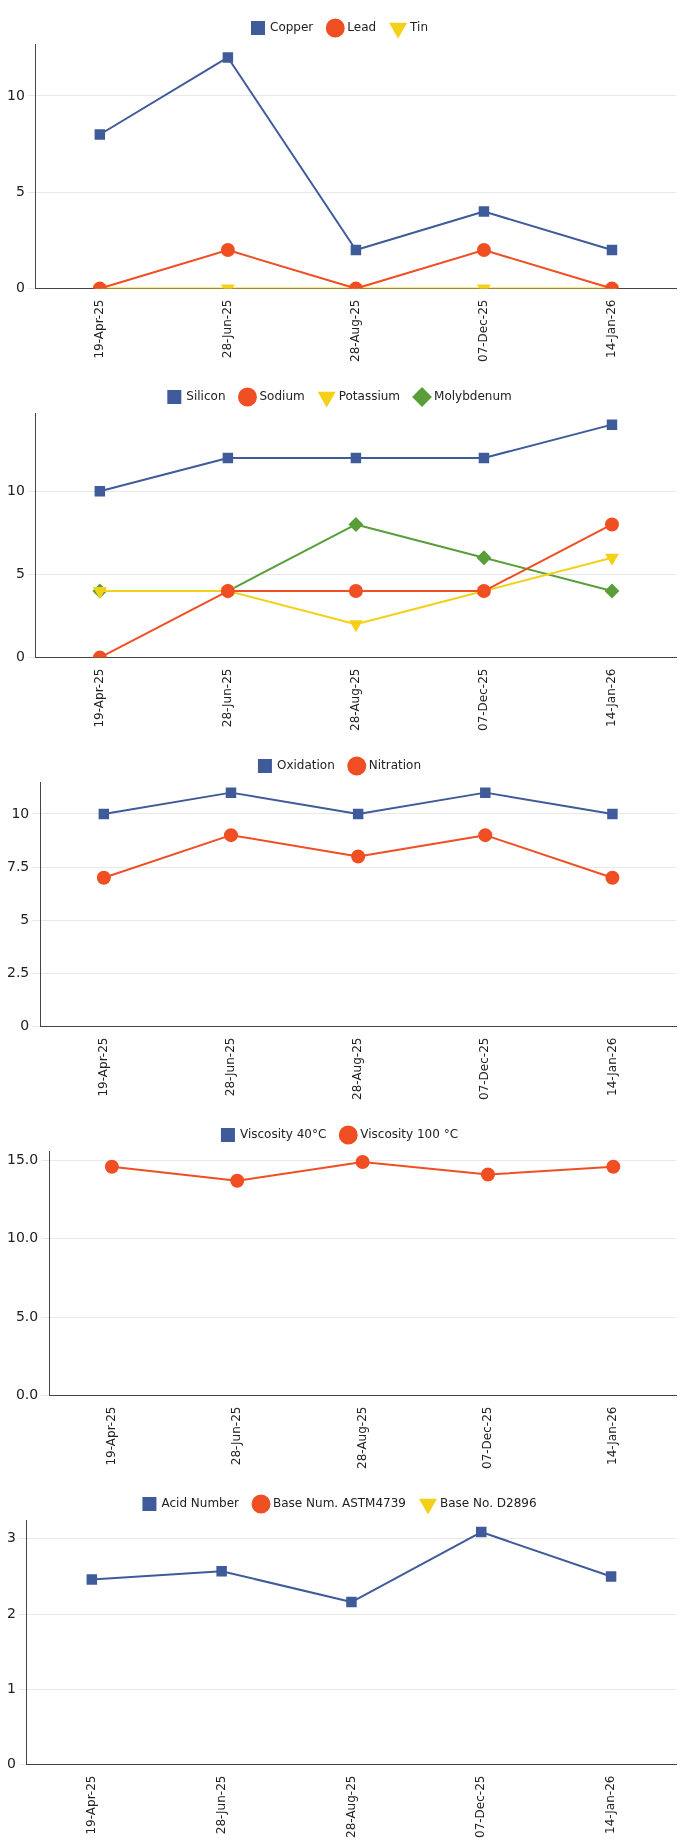  What do you see at coordinates (27, 1315) in the screenshot?
I see `y-tick-label: 5.0` at bounding box center [27, 1315].